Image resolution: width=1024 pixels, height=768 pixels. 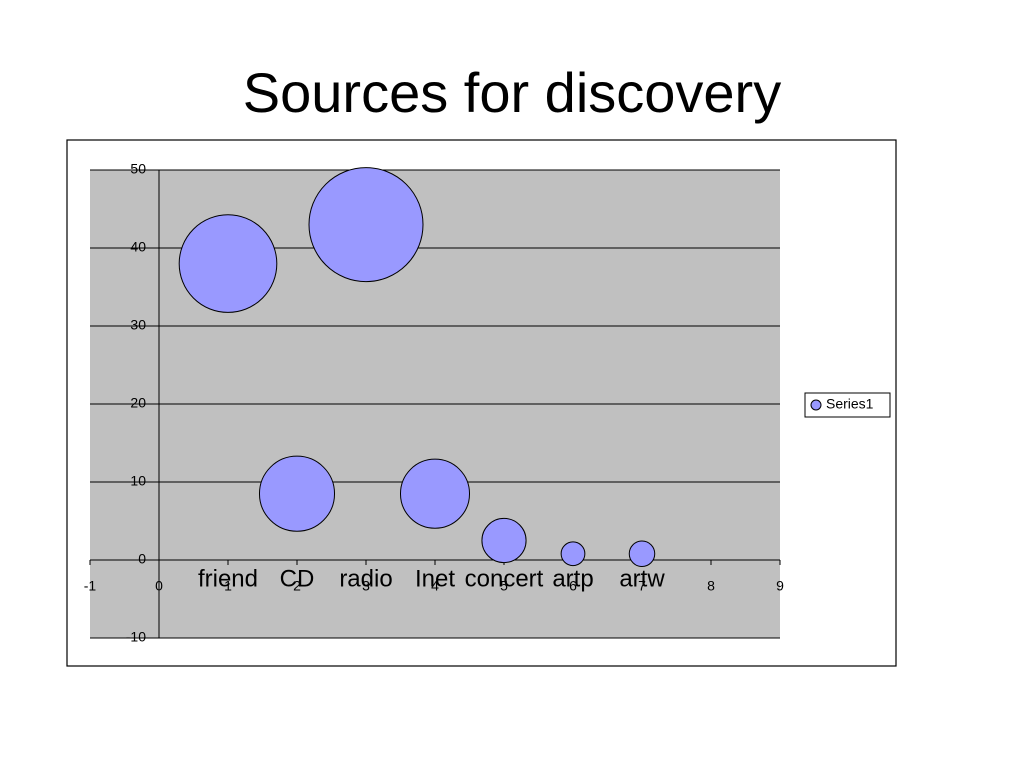 What do you see at coordinates (138, 403) in the screenshot?
I see `y-tick-label: 20` at bounding box center [138, 403].